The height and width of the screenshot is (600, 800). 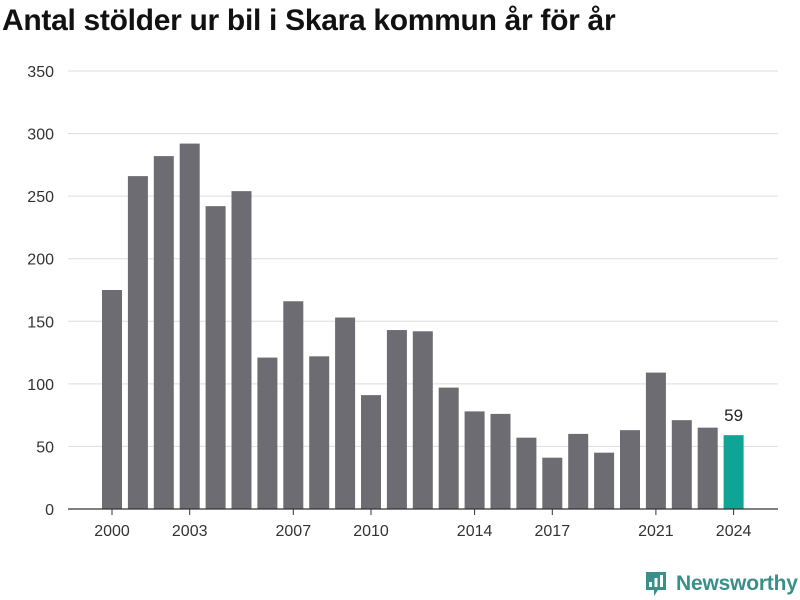 I want to click on y-tick-label: 250, so click(x=40, y=197).